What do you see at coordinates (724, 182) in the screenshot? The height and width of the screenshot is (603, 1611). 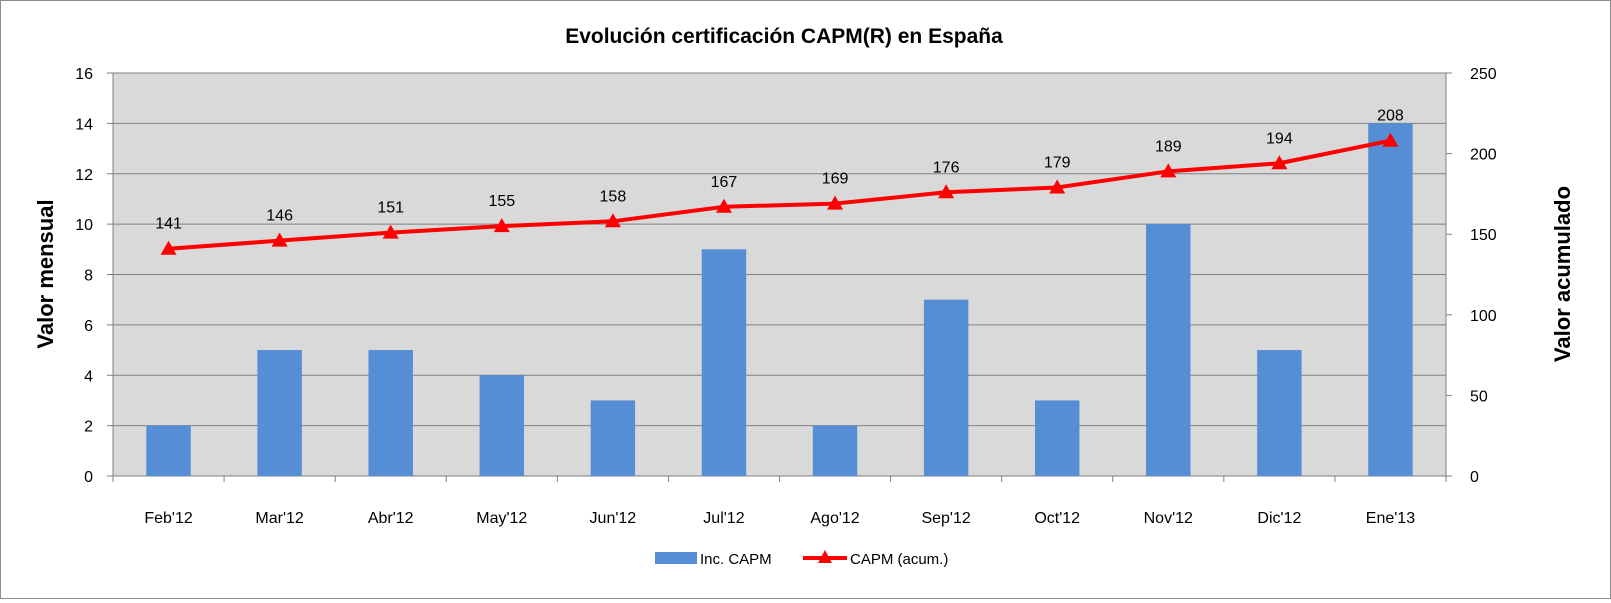 I see `line-data-label: 167` at bounding box center [724, 182].